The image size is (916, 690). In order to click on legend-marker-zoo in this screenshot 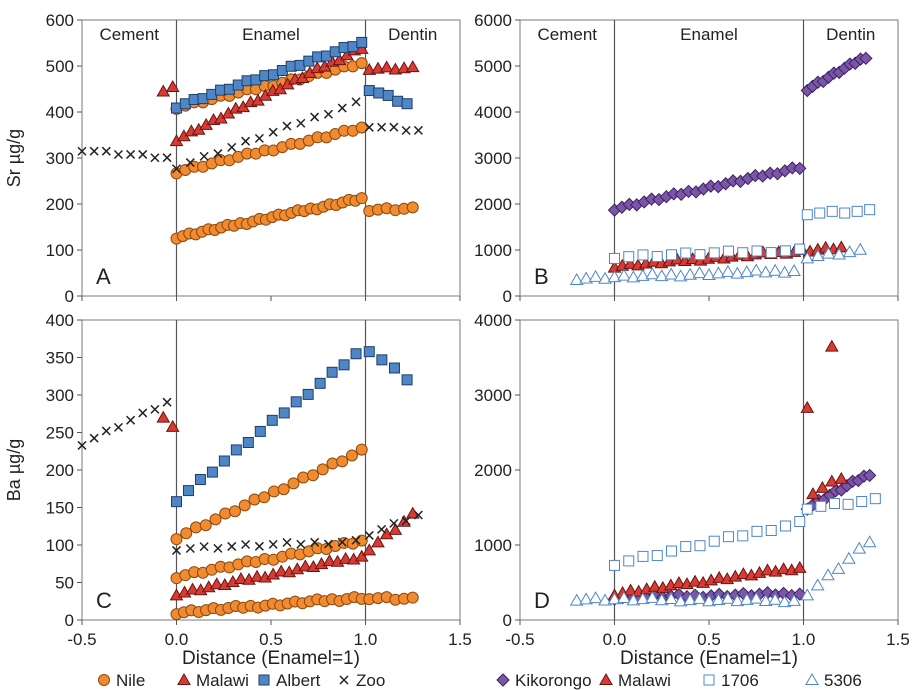, I will do `click(344, 680)`.